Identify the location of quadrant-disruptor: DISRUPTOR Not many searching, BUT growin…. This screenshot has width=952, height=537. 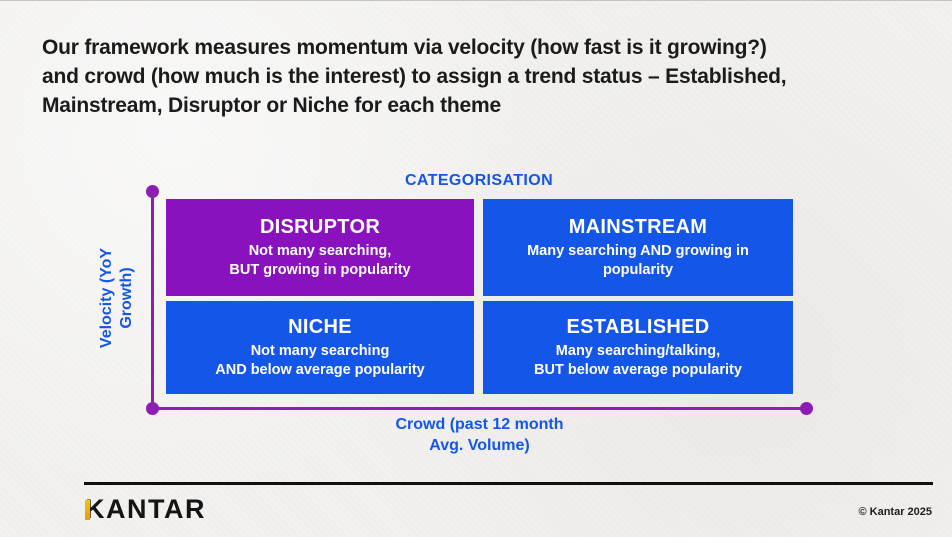
(320, 247).